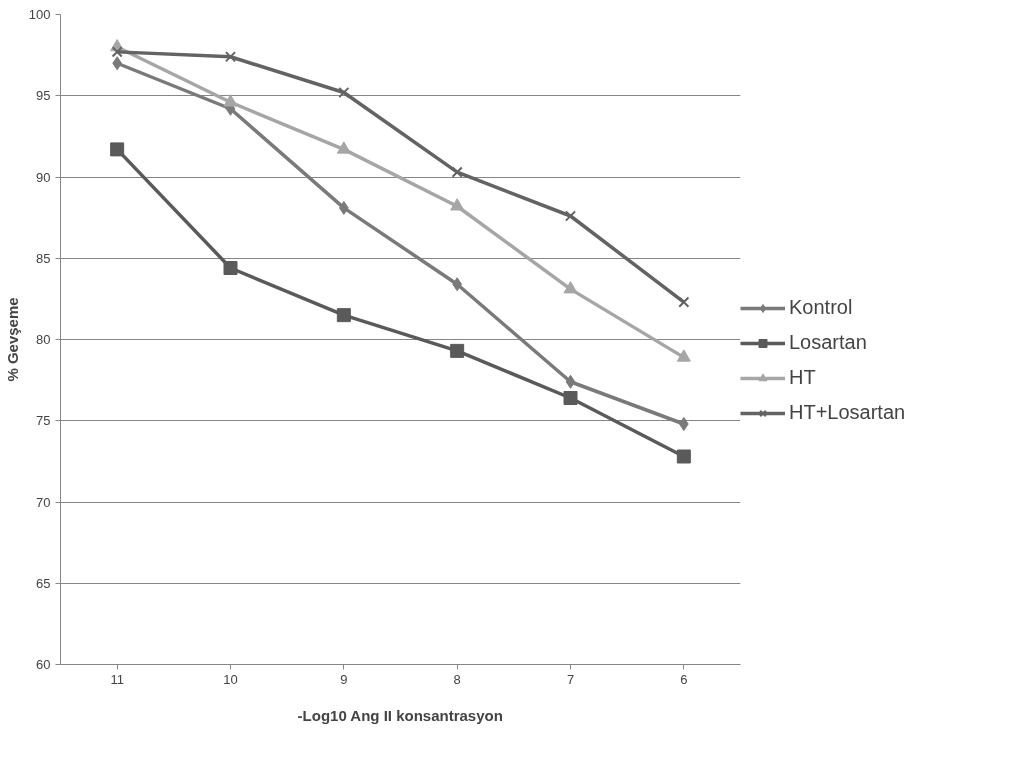 The height and width of the screenshot is (767, 1029). What do you see at coordinates (400, 715) in the screenshot?
I see `x-axis-title: -Log10 Ang II konsantrasyon` at bounding box center [400, 715].